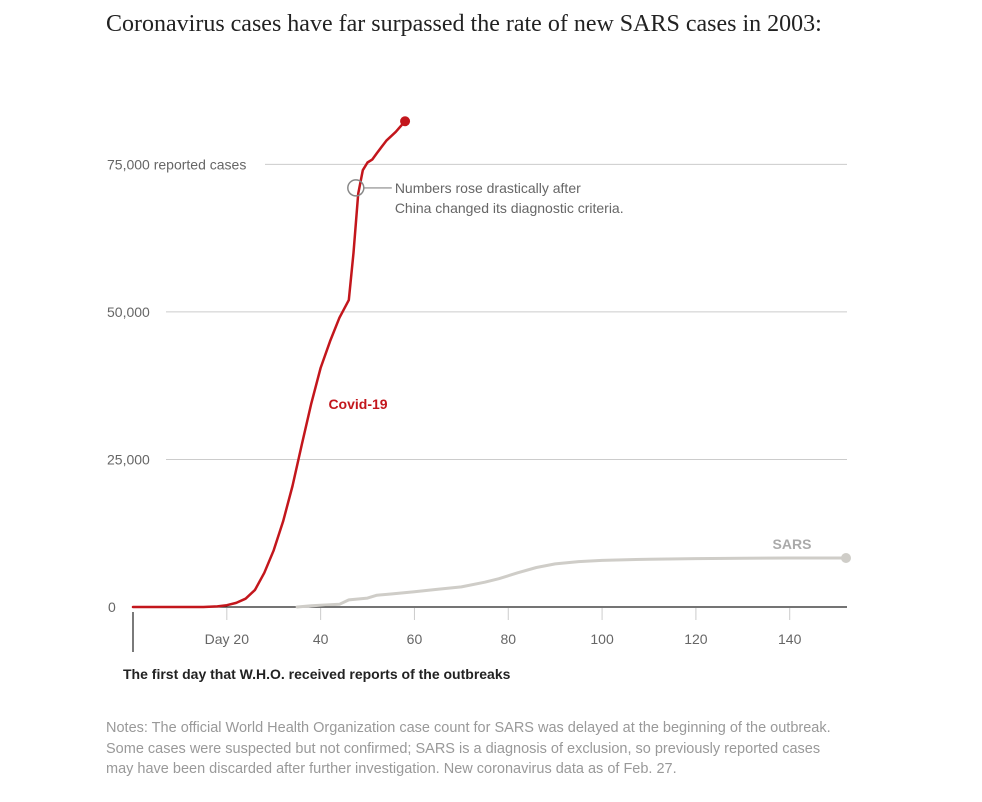 This screenshot has width=982, height=802. Describe the element at coordinates (227, 639) in the screenshot. I see `x-tick-label: Day 20` at that location.